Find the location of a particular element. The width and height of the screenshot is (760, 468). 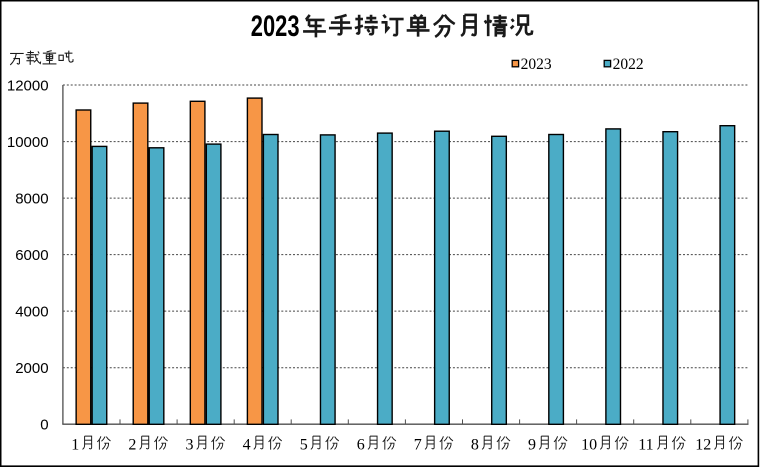

svg-text: 6 is located at coordinates (361, 444).